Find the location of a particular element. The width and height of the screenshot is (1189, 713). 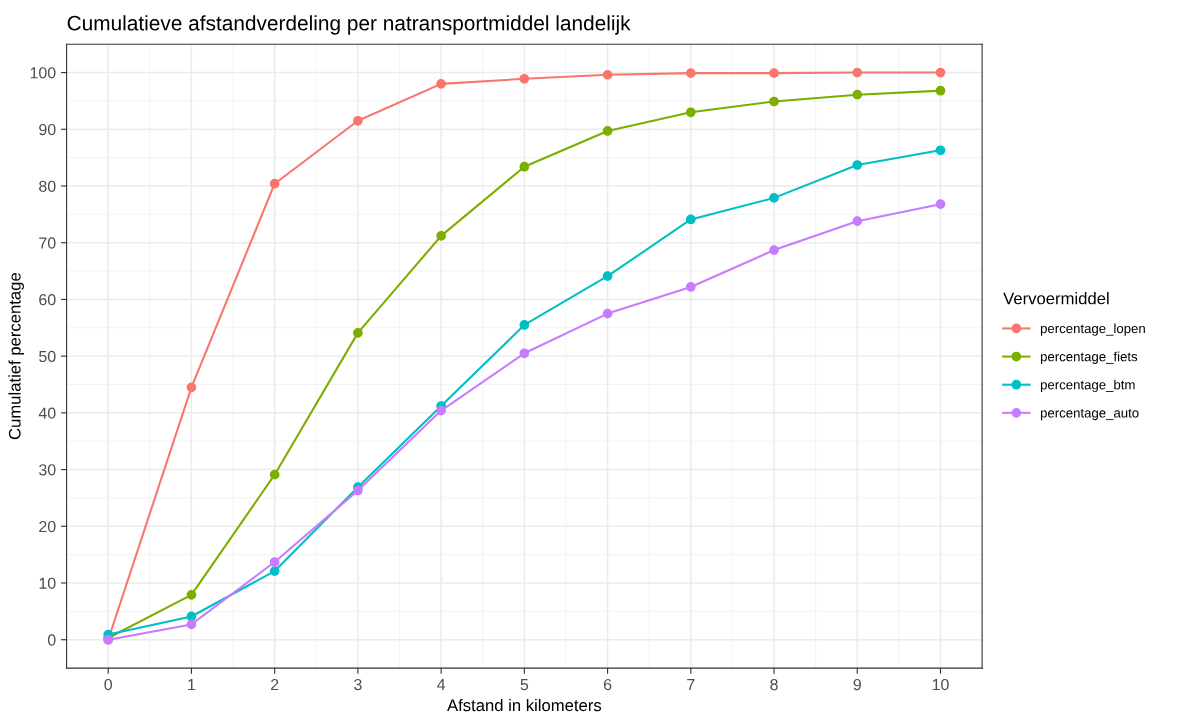

y-tick-label: 20 is located at coordinates (47, 526).